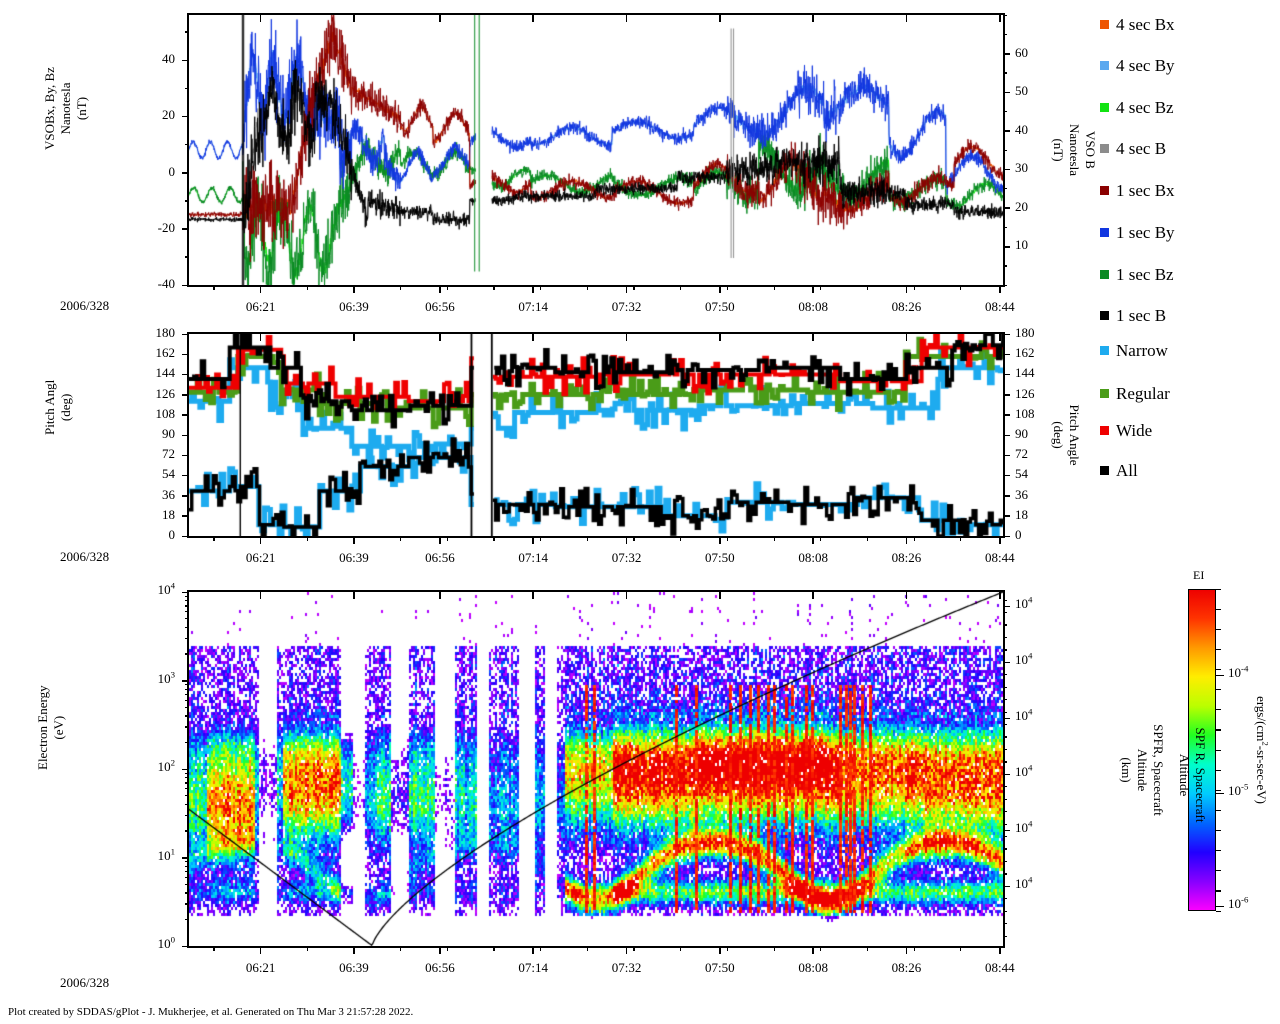 This screenshot has height=1024, width=1280. Describe the element at coordinates (165, 332) in the screenshot. I see `panel2-ytick-left: 180` at that location.